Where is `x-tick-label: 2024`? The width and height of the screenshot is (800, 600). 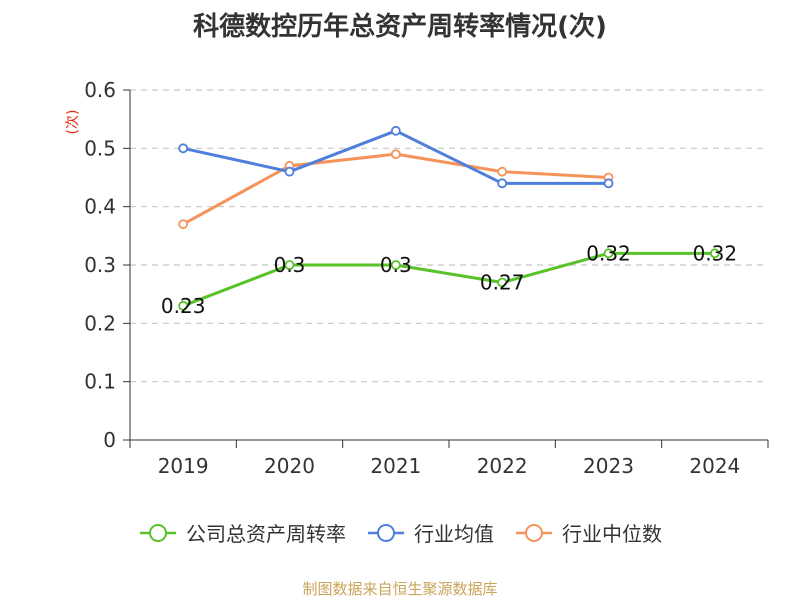
x-tick-label: 2024 is located at coordinates (714, 466).